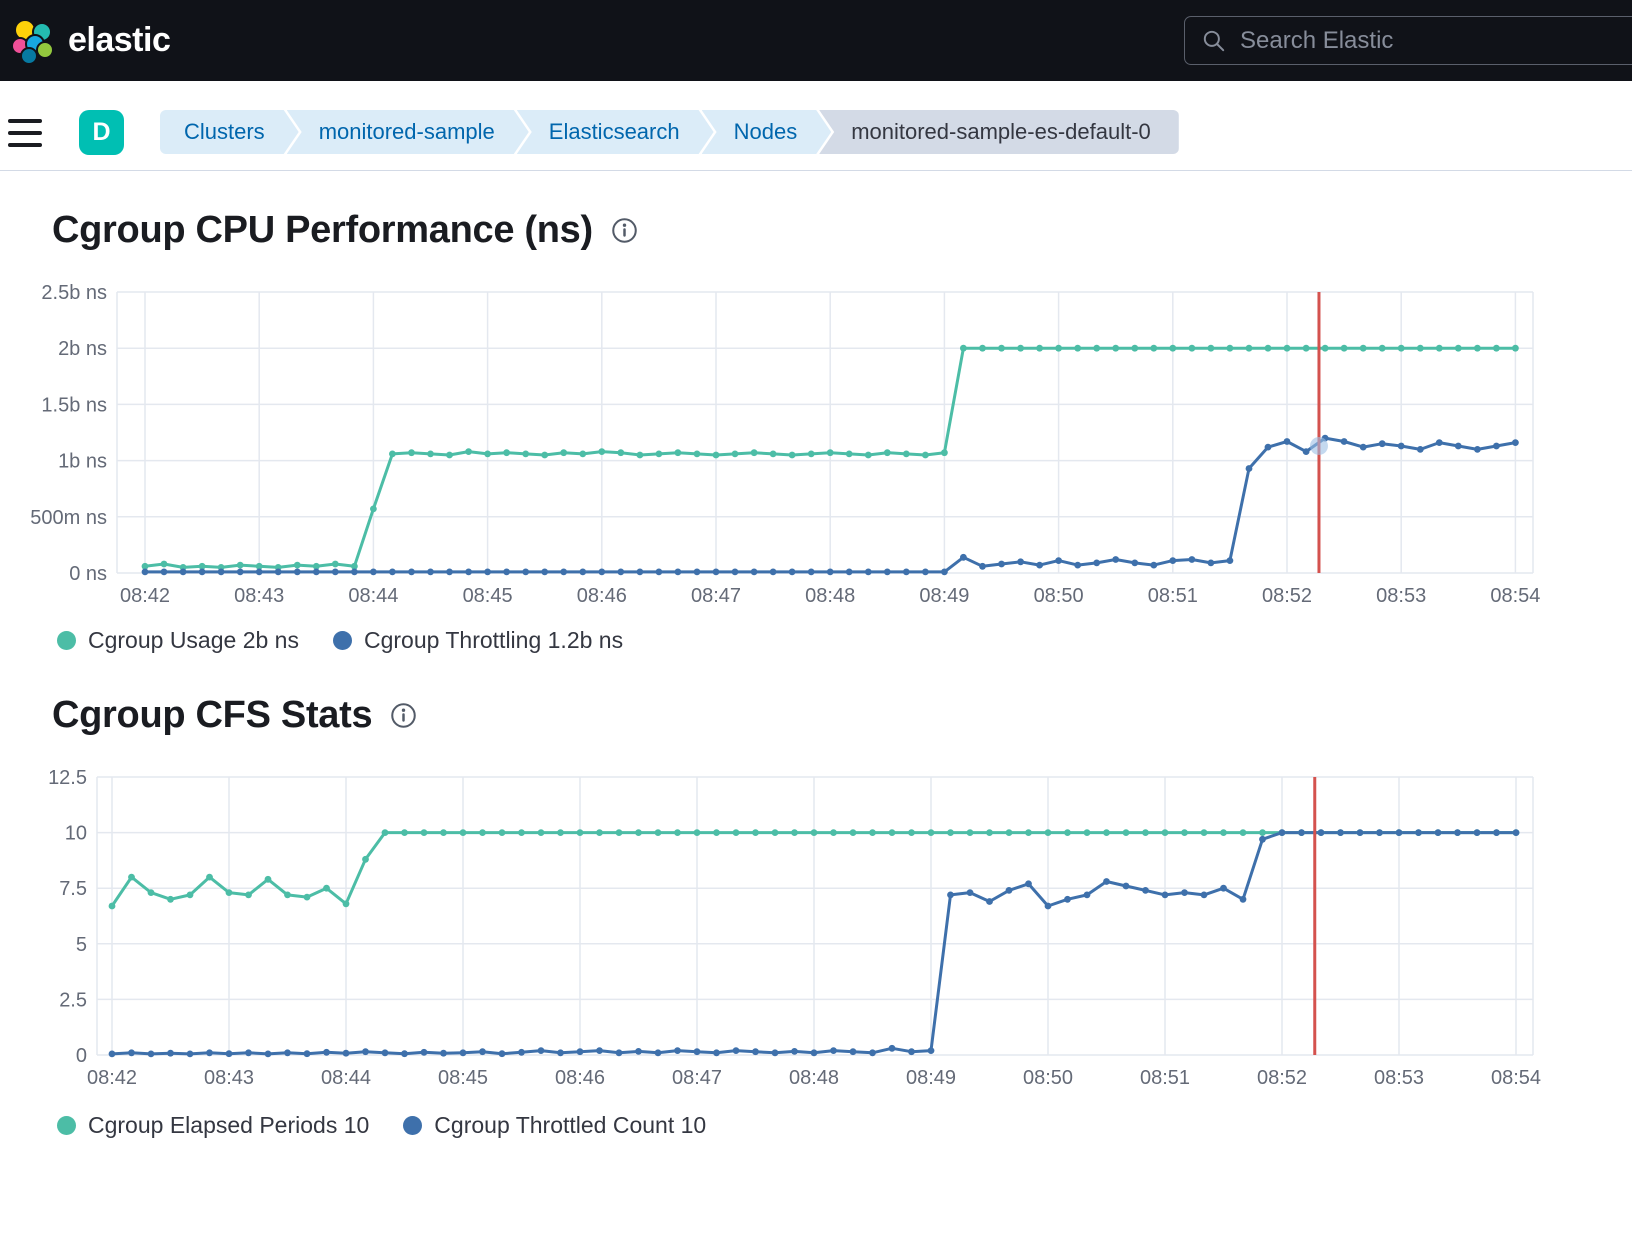 The width and height of the screenshot is (1632, 1244). I want to click on legend-label: Cgroup Usage 2b ns, so click(193, 640).